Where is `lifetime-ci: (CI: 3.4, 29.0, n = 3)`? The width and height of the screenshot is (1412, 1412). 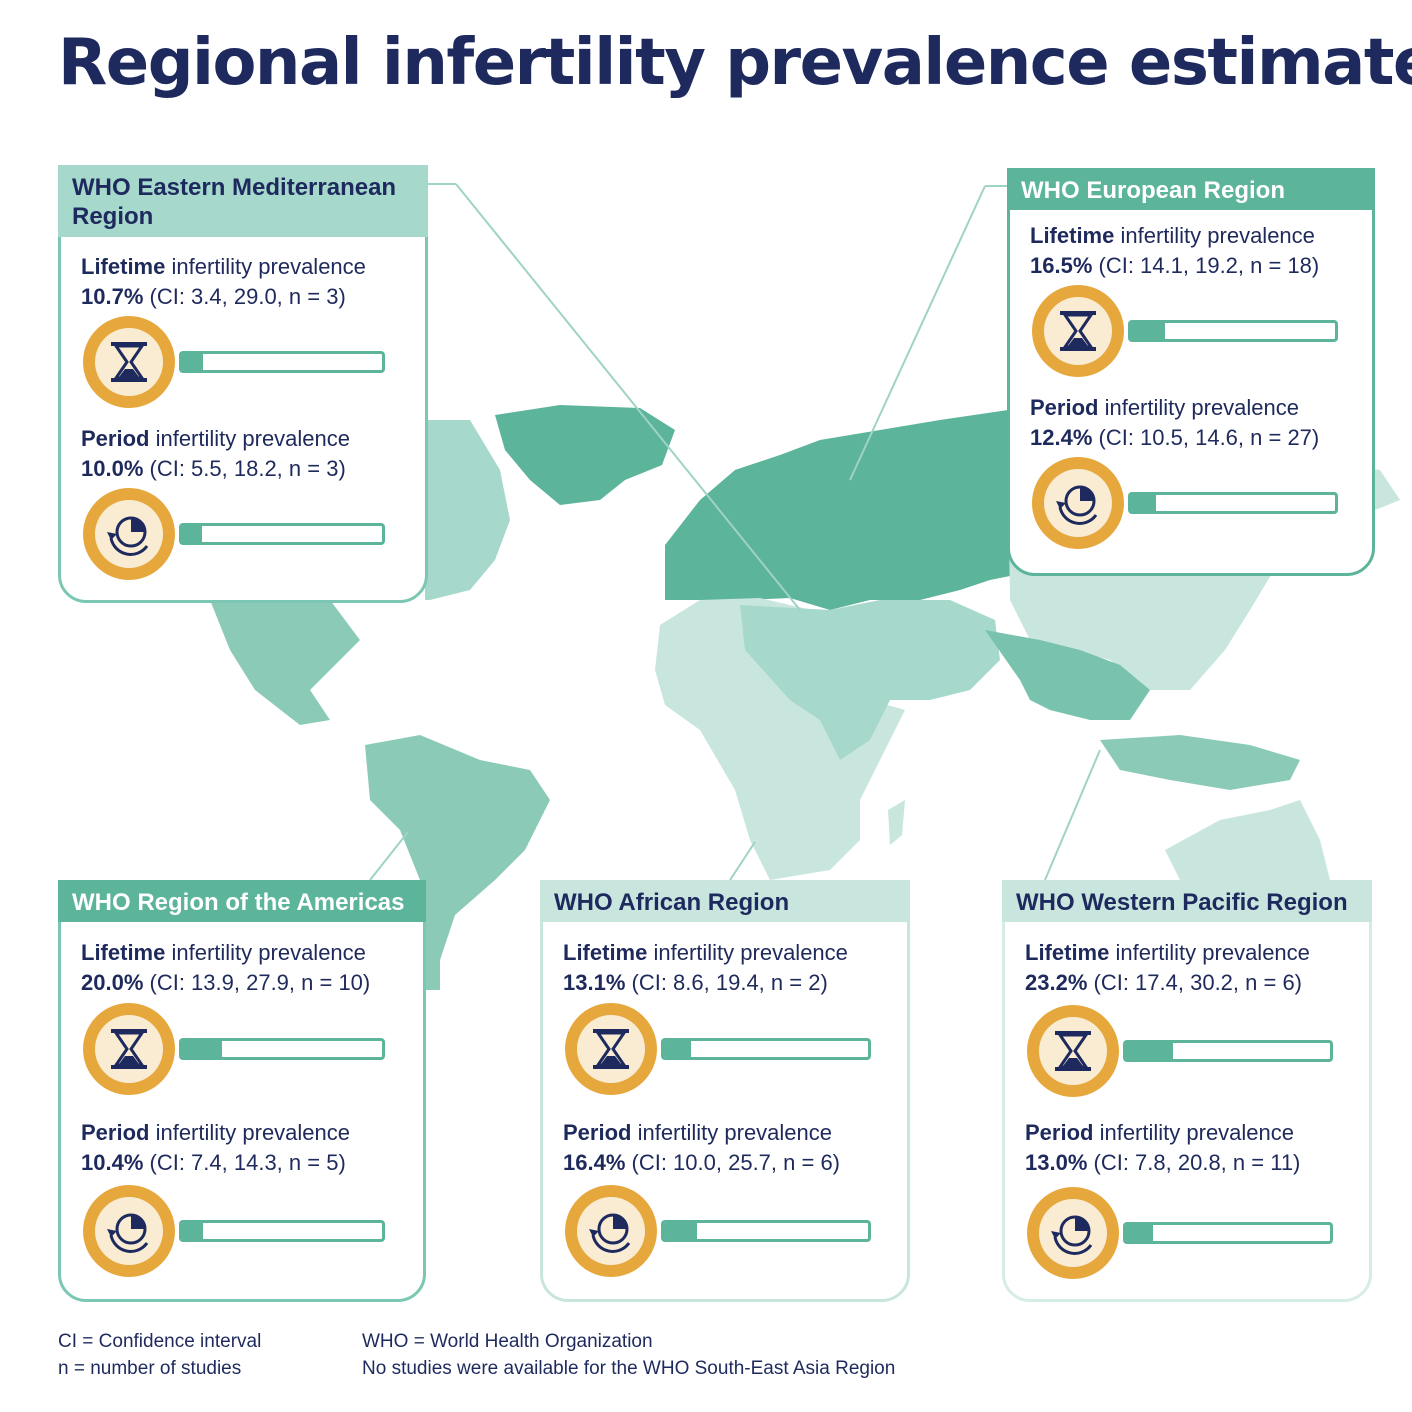
lifetime-ci: (CI: 3.4, 29.0, n = 3) is located at coordinates (244, 296).